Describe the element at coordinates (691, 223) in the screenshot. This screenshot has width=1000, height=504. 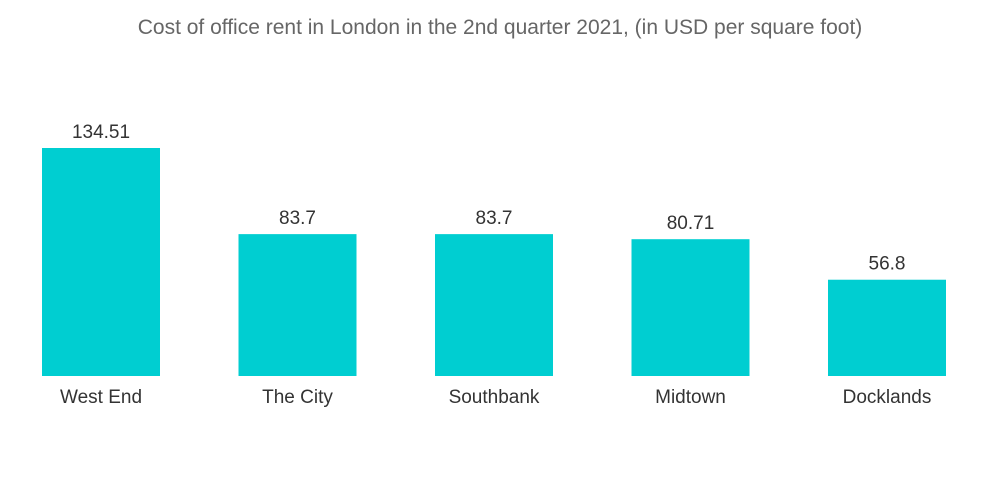
I see `value-label: 80.71` at that location.